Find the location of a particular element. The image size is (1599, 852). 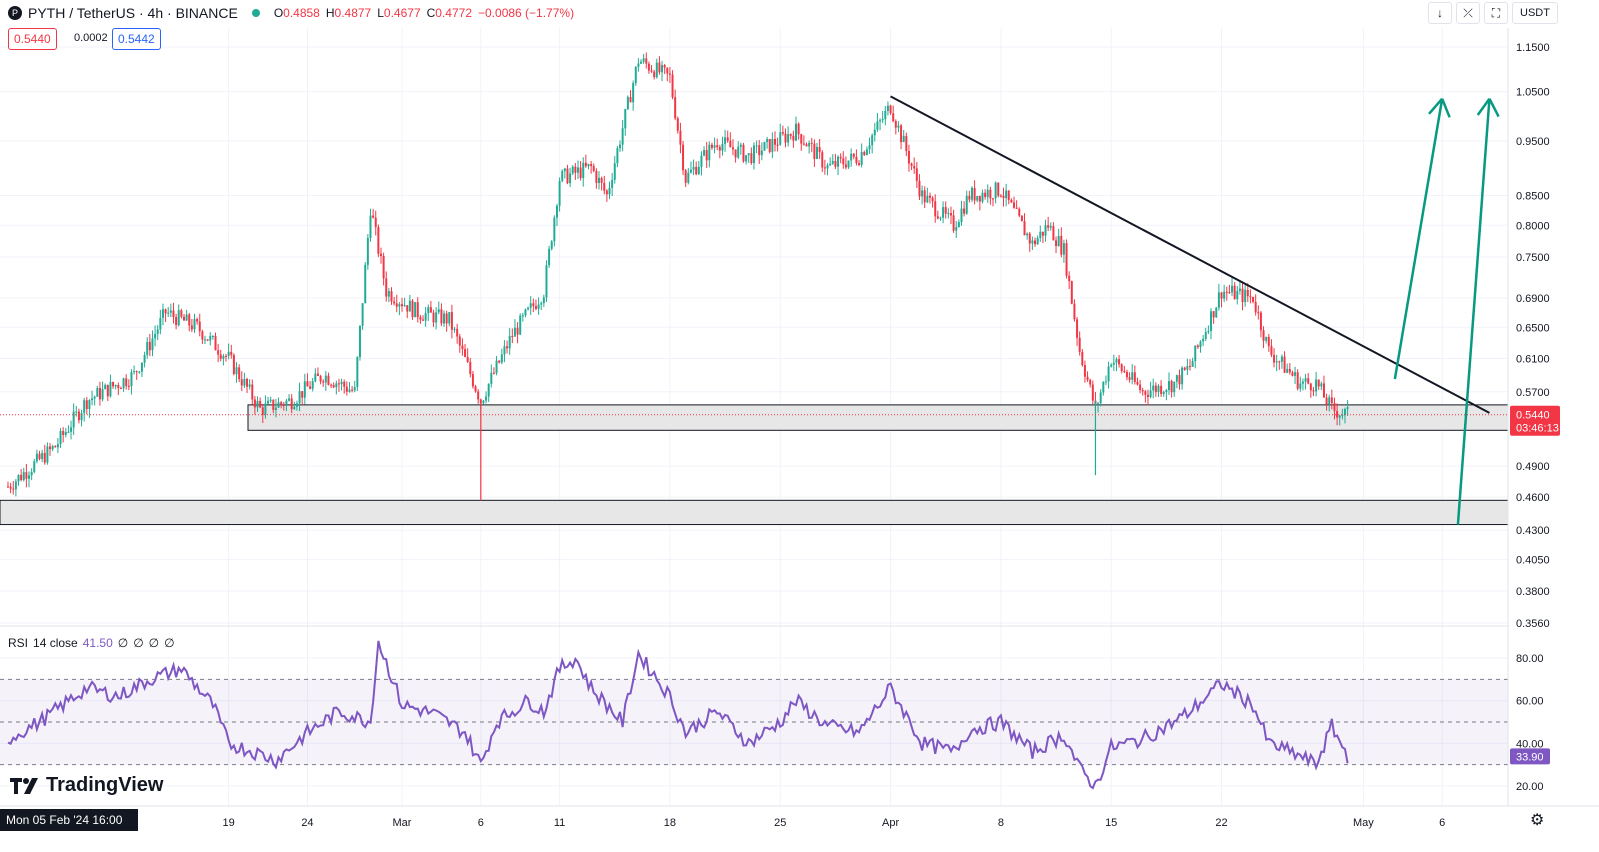

rsi-value: 41.50 is located at coordinates (97, 643).